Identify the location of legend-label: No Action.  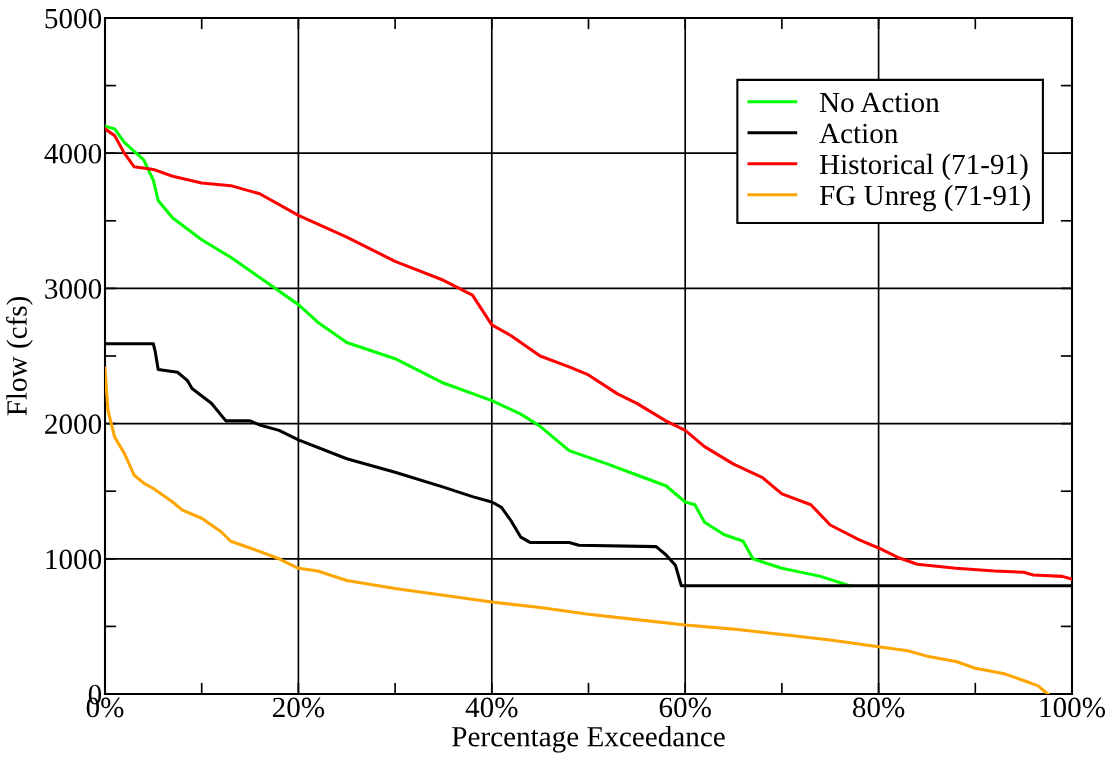
(879, 102).